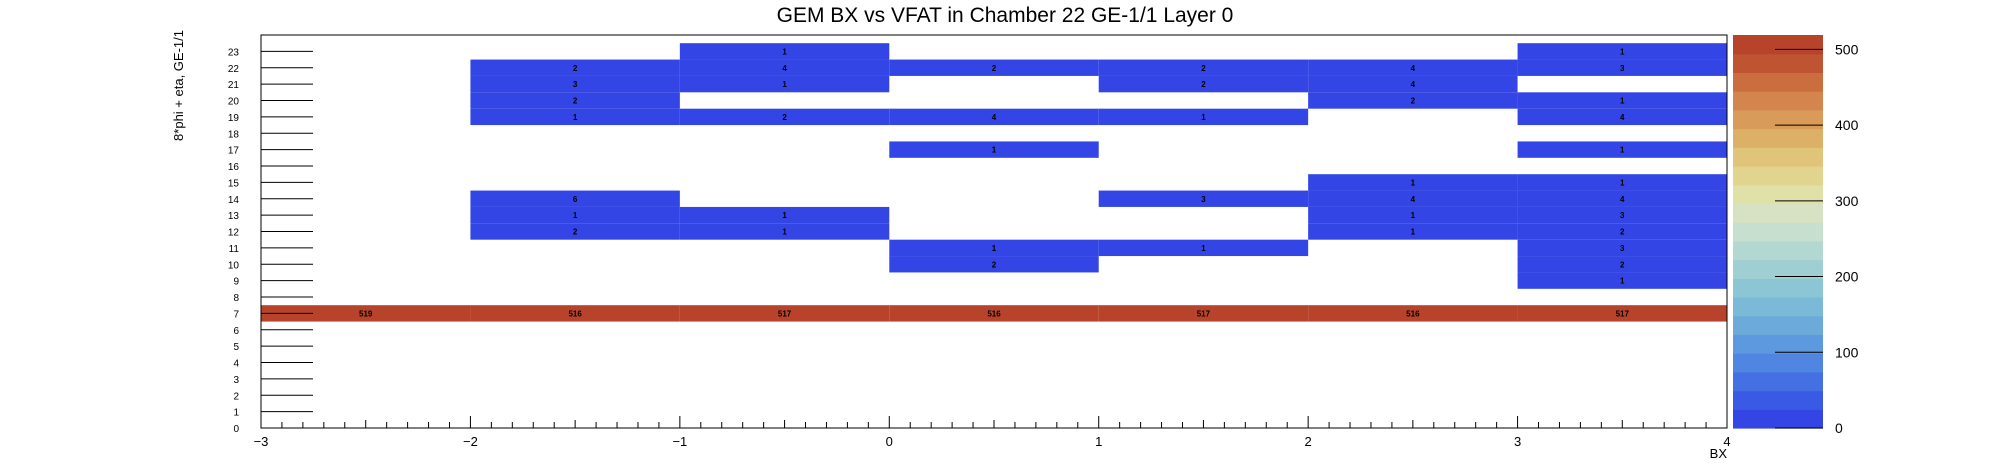  What do you see at coordinates (1847, 352) in the screenshot?
I see `colorbar-tick-label: 100` at bounding box center [1847, 352].